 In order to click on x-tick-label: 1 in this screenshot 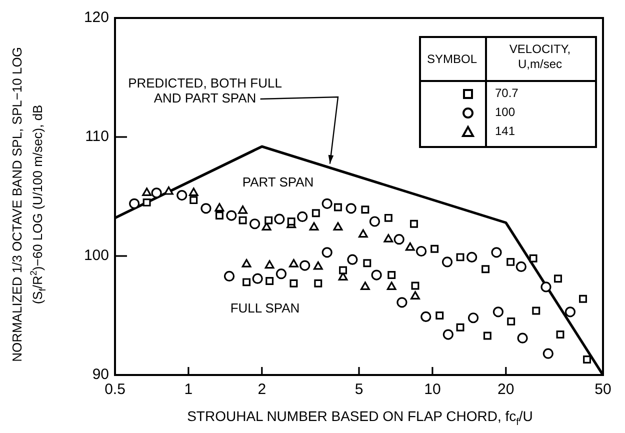, I will do `click(188, 389)`.